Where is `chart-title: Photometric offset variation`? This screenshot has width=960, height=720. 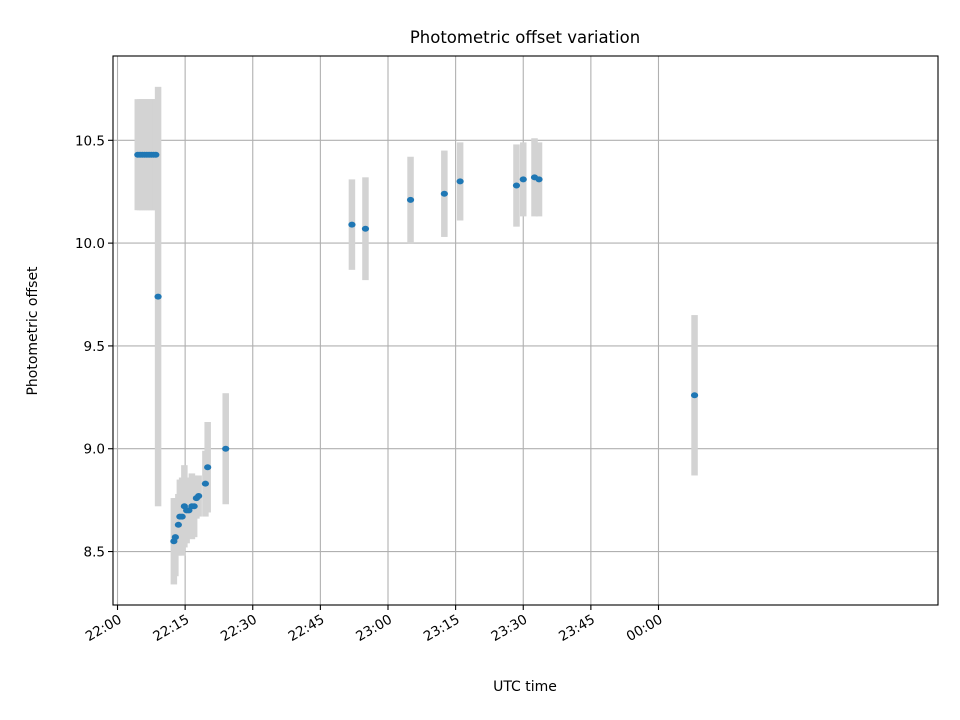
chart-title: Photometric offset variation is located at coordinates (525, 37).